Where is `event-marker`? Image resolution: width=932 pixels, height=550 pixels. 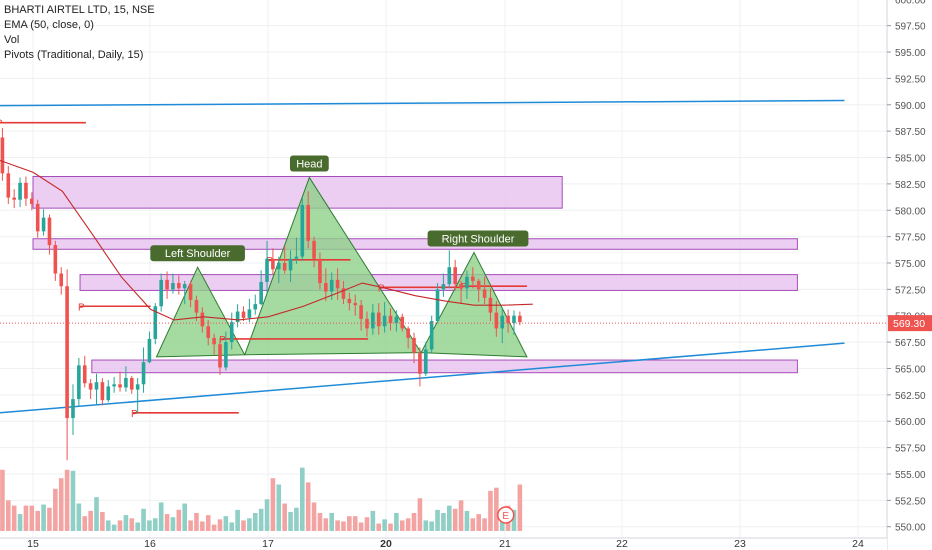 event-marker is located at coordinates (506, 515).